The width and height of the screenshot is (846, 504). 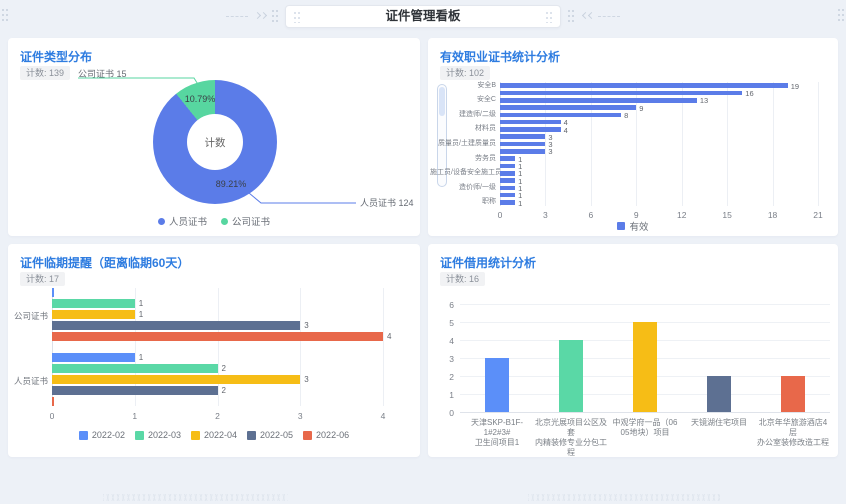 What do you see at coordinates (636, 215) in the screenshot?
I see `x-axis-tick-label: 9` at bounding box center [636, 215].